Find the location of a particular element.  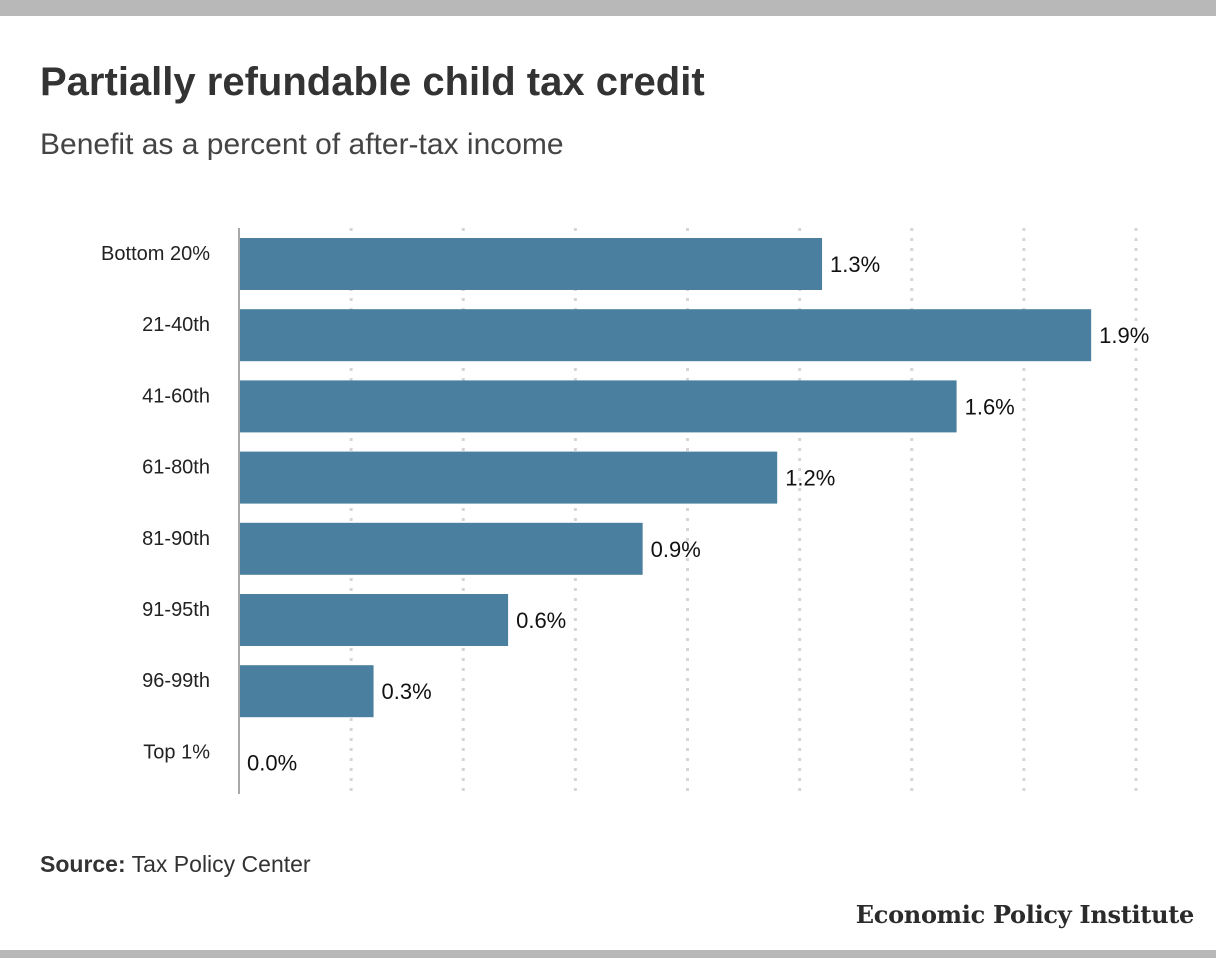

value-label: 0.0% is located at coordinates (272, 762).